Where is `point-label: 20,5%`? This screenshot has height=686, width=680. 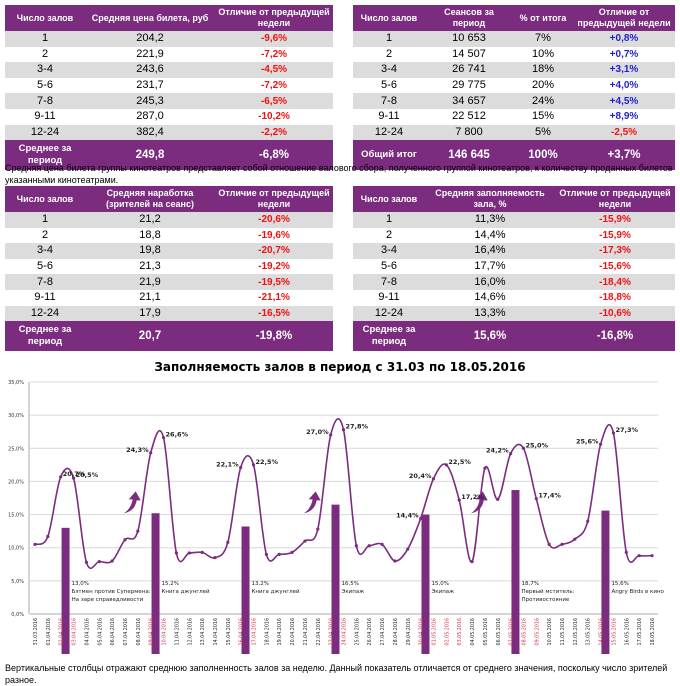 point-label: 20,5% is located at coordinates (87, 475).